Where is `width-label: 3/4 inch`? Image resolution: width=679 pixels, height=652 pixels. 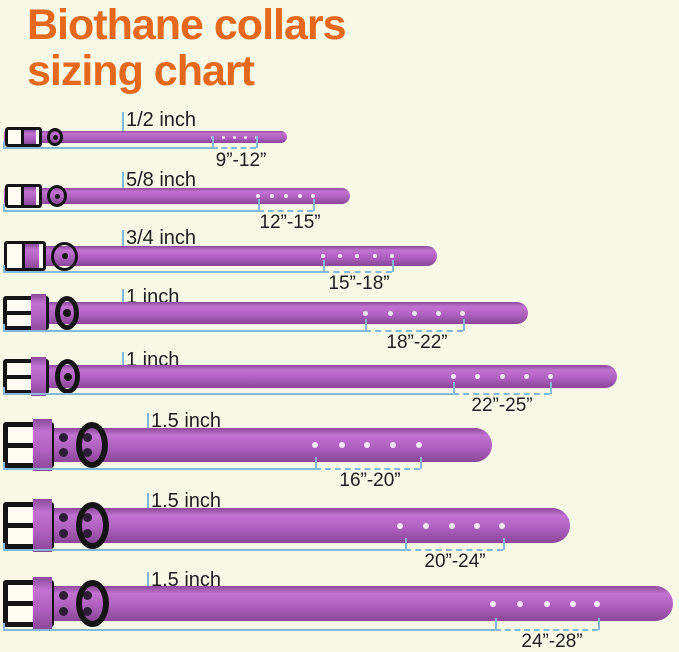 width-label: 3/4 inch is located at coordinates (161, 238).